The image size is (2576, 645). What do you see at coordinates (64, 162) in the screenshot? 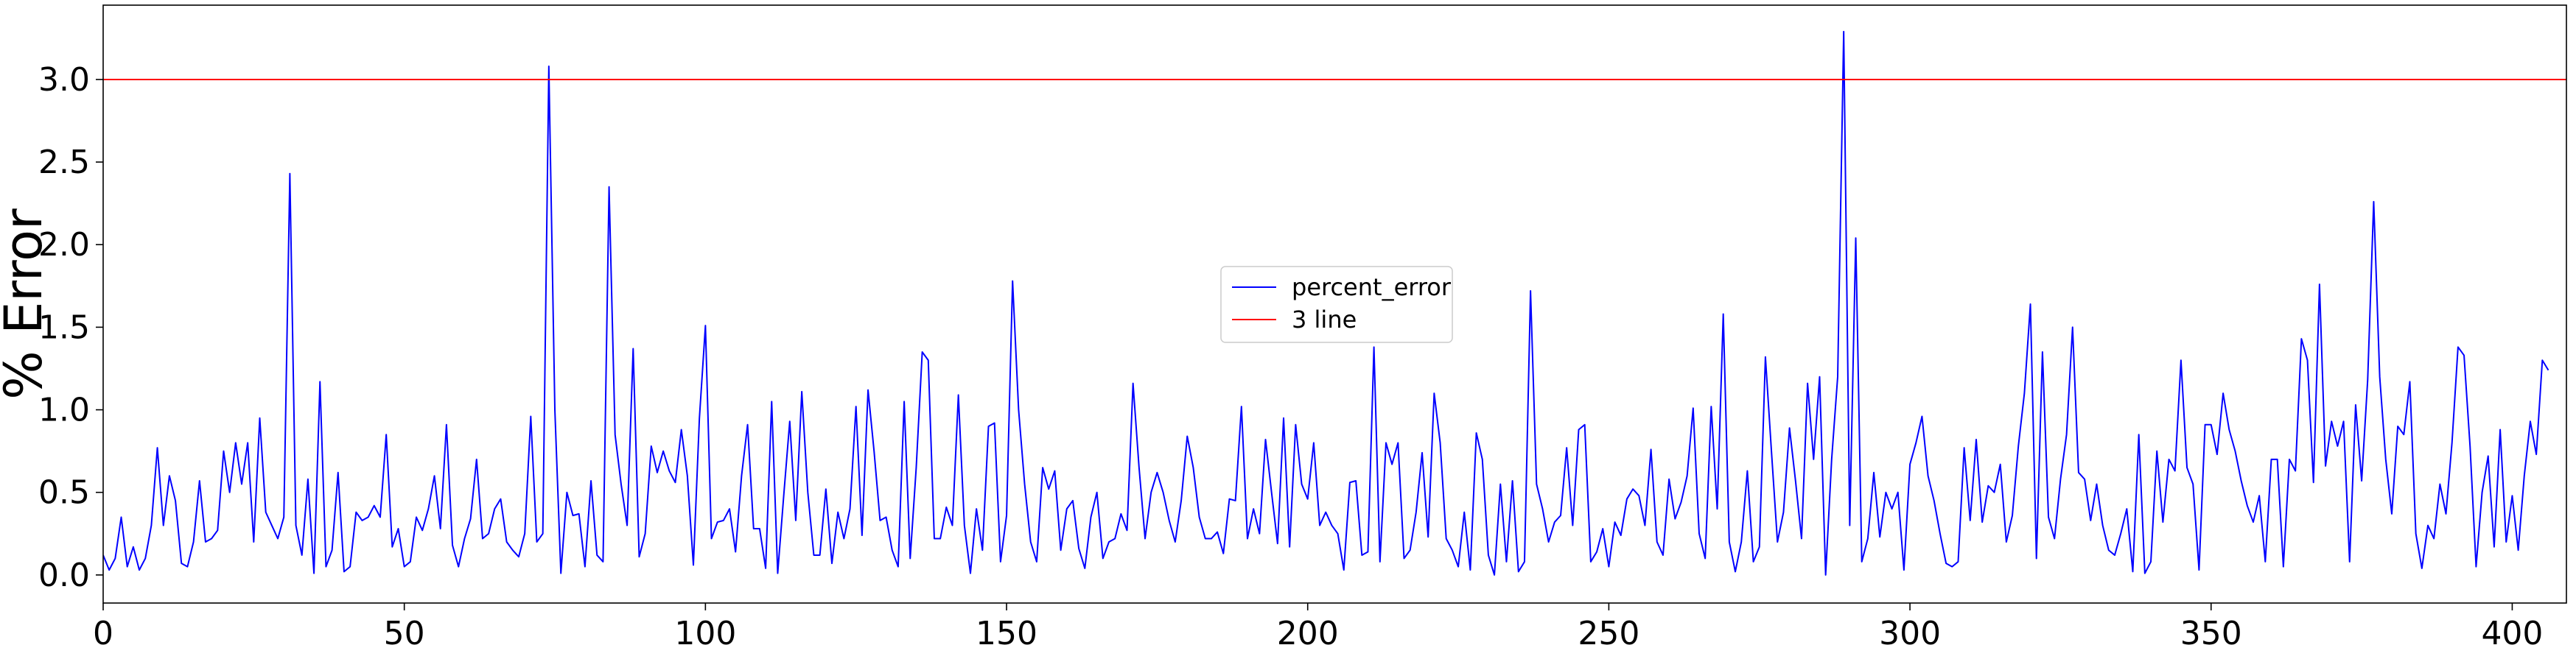
I see `y-tick-label: 2.5` at bounding box center [64, 162].